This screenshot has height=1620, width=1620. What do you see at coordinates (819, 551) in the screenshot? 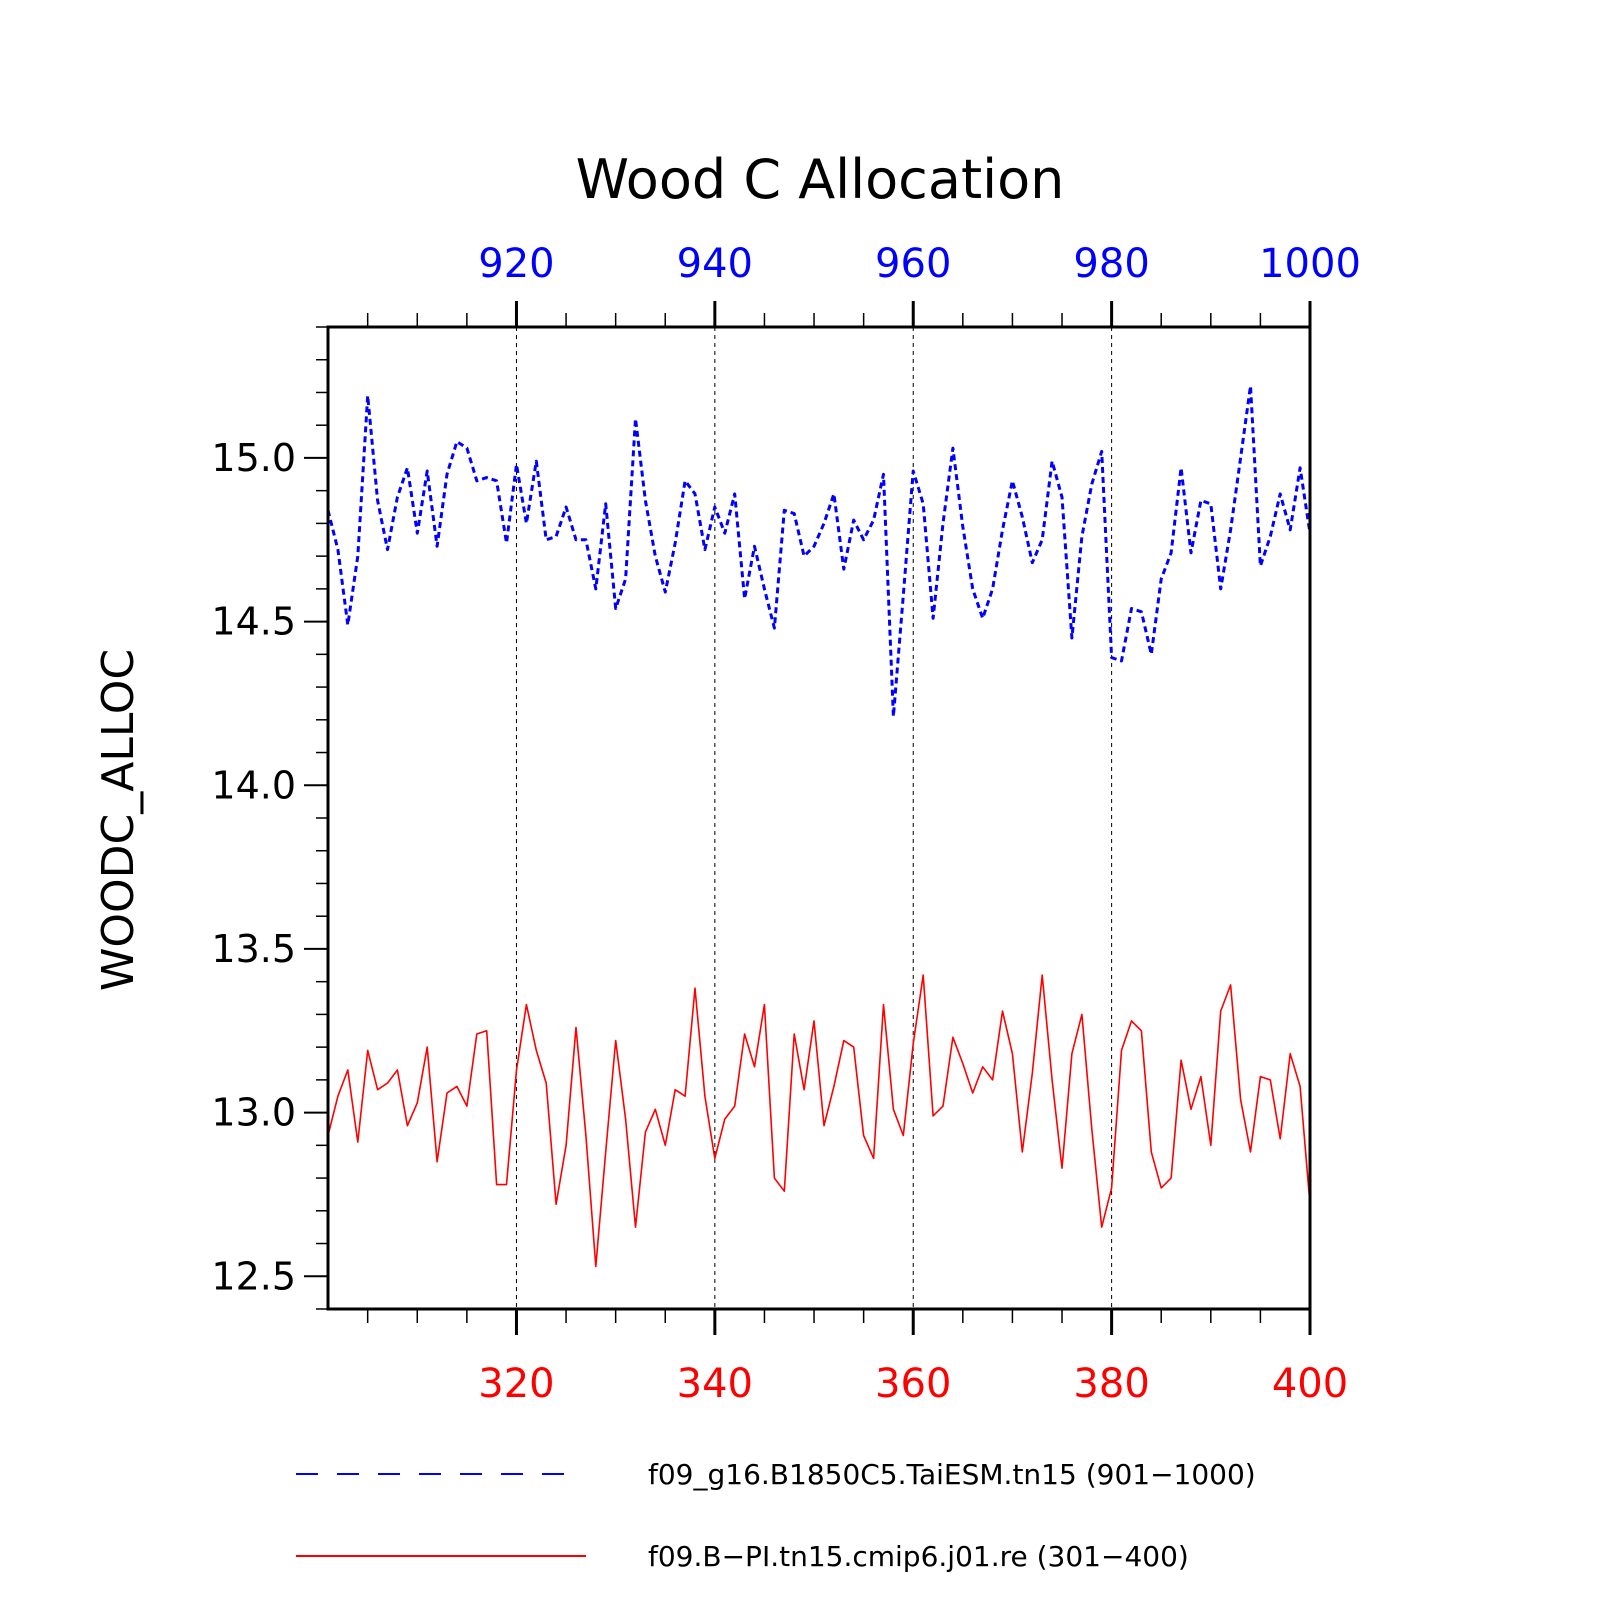
I see `series-line-blue-dashed` at bounding box center [819, 551].